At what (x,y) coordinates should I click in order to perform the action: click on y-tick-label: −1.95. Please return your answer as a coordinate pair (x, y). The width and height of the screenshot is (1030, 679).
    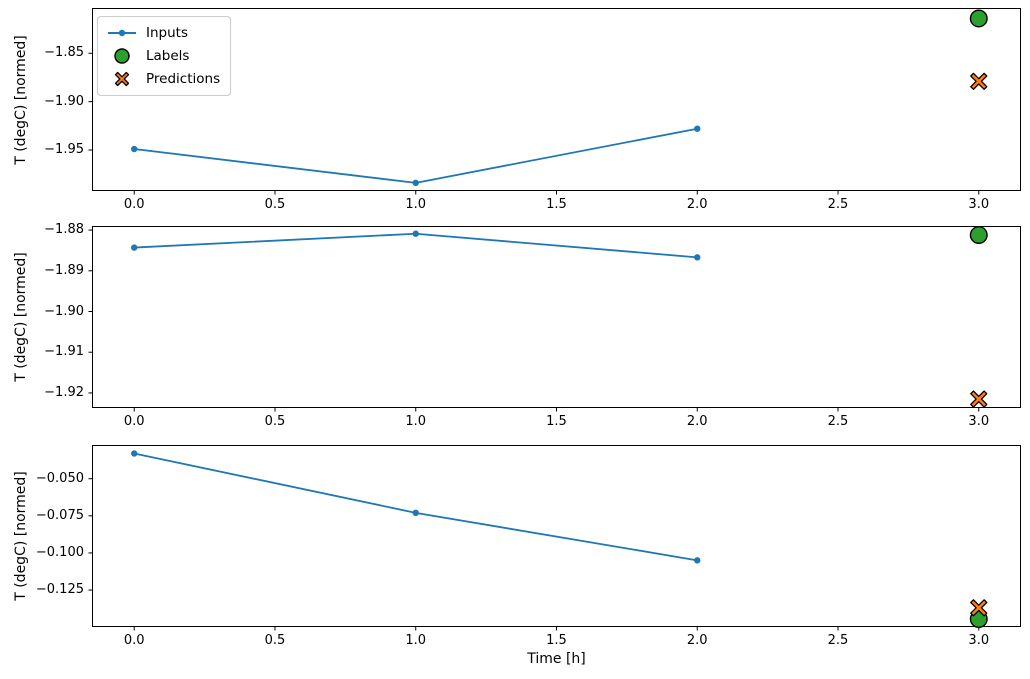
    Looking at the image, I should click on (64, 149).